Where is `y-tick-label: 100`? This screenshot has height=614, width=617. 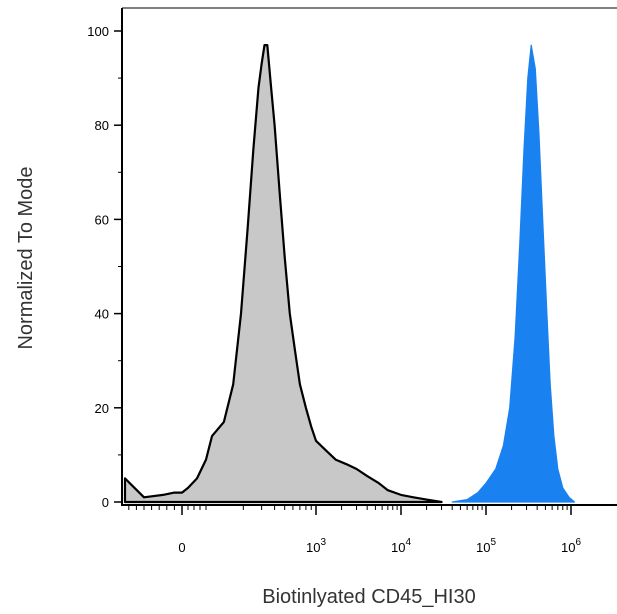
y-tick-label: 100 is located at coordinates (98, 31).